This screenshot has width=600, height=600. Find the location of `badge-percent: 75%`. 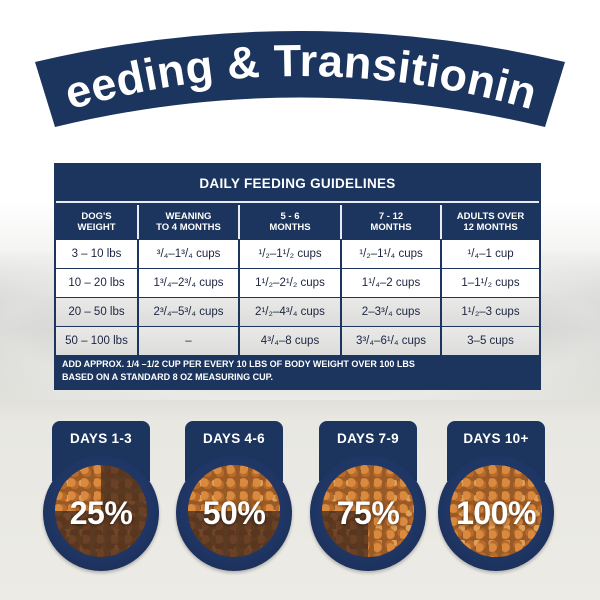

badge-percent: 75% is located at coordinates (368, 512).